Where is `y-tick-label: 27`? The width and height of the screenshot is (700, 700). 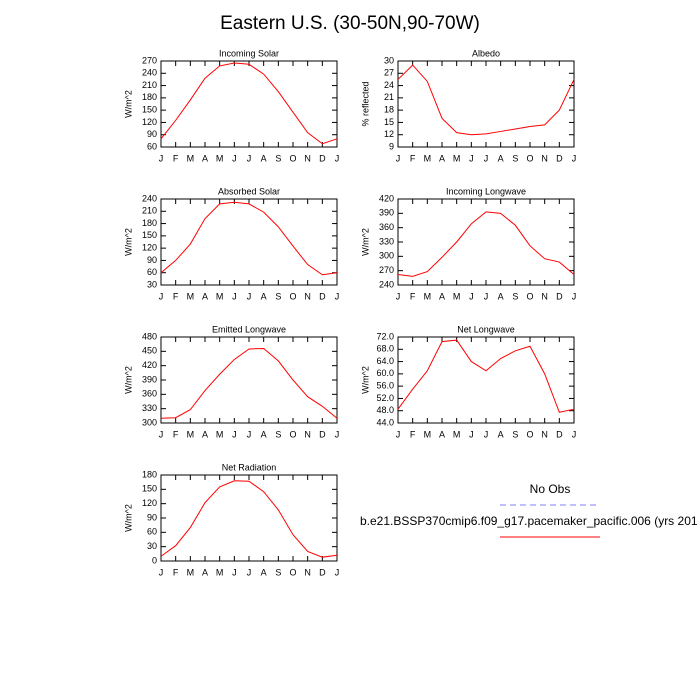 y-tick-label: 27 is located at coordinates (389, 73).